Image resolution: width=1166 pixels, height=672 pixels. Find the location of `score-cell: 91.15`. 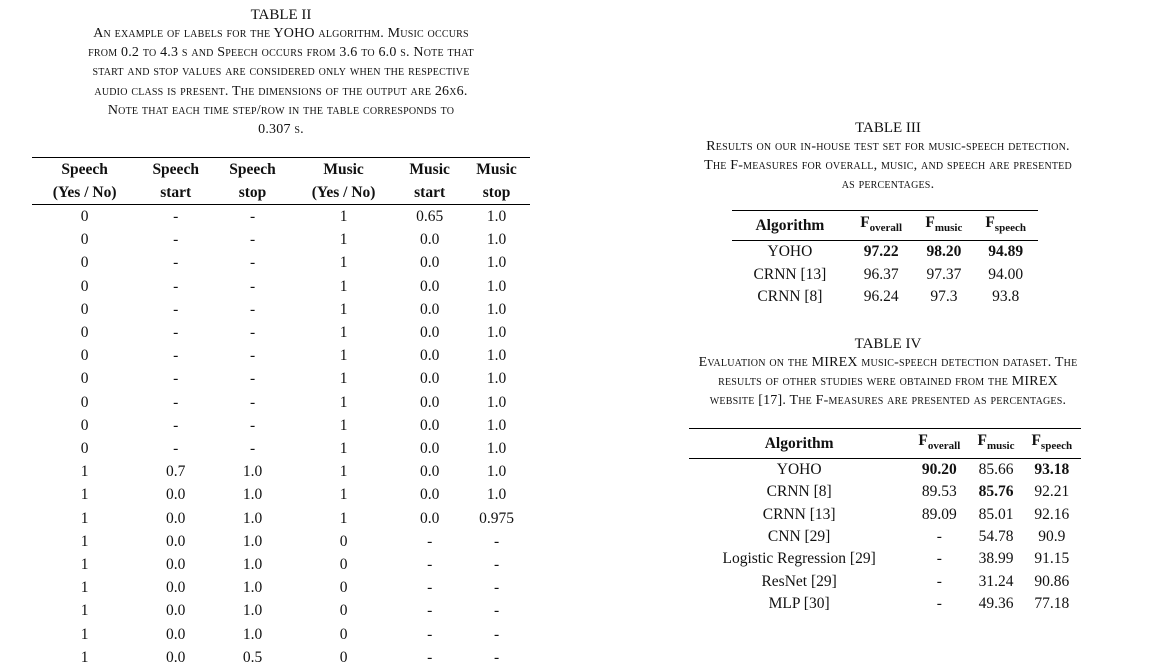

score-cell: 91.15 is located at coordinates (1052, 559).